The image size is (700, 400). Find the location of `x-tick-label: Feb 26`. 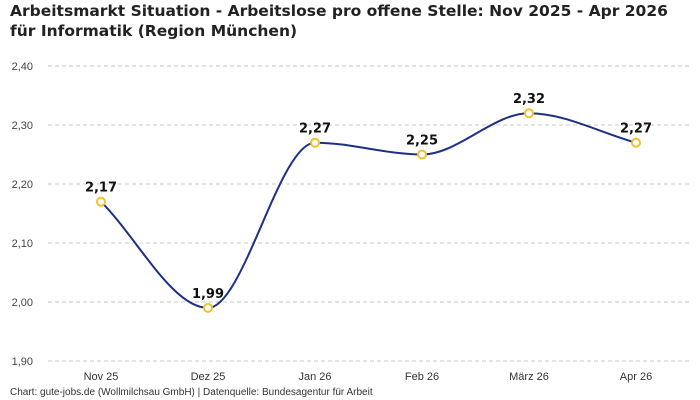

x-tick-label: Feb 26 is located at coordinates (422, 377).